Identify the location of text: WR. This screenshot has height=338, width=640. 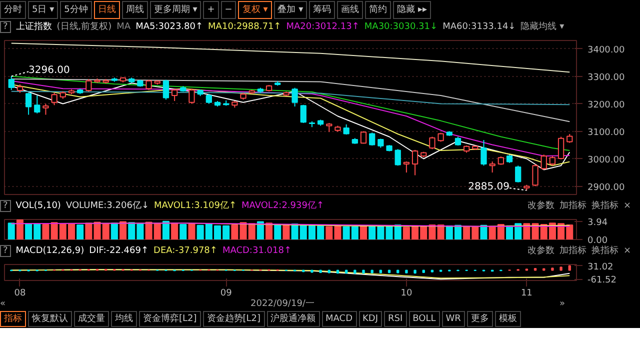
(453, 319).